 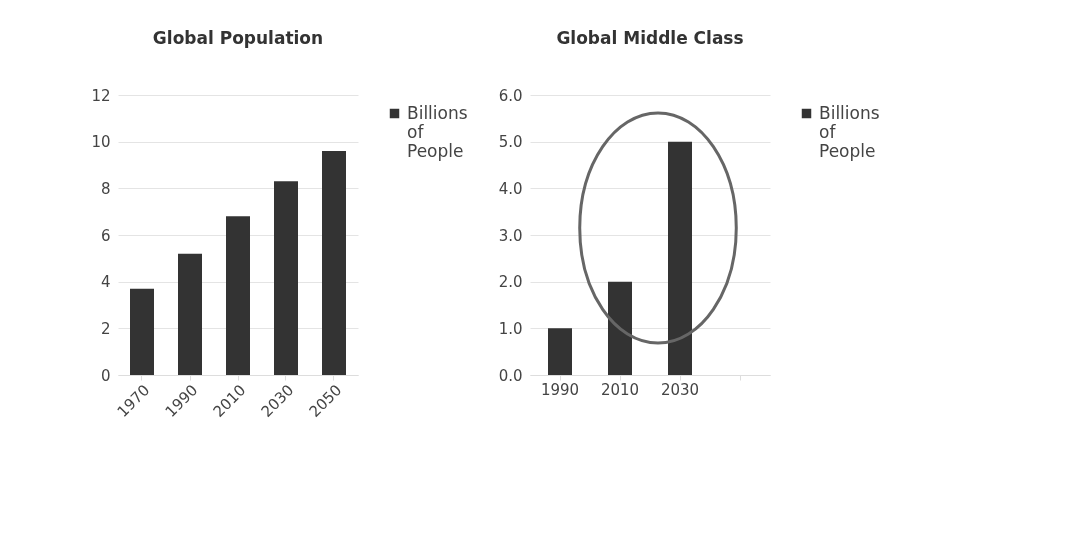 I want to click on chart-title: Global Population, so click(x=238, y=38).